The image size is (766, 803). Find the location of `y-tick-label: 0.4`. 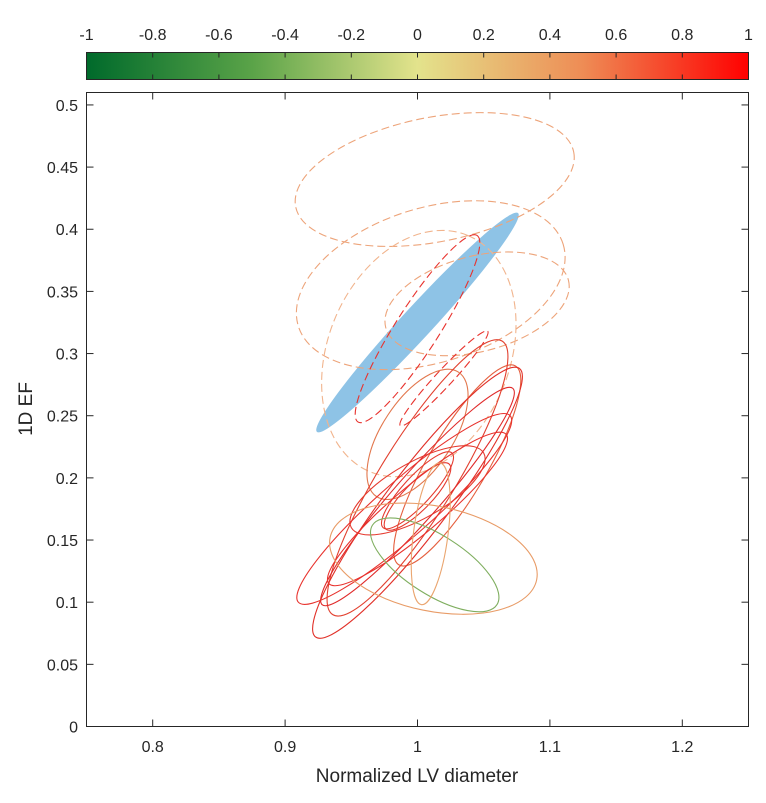

y-tick-label: 0.4 is located at coordinates (67, 230).